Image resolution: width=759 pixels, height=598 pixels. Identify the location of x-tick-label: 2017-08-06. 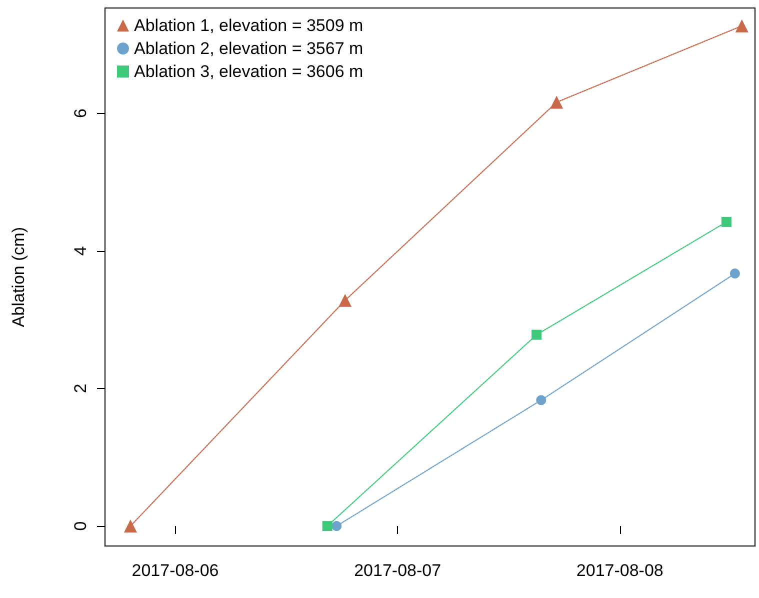
(175, 570).